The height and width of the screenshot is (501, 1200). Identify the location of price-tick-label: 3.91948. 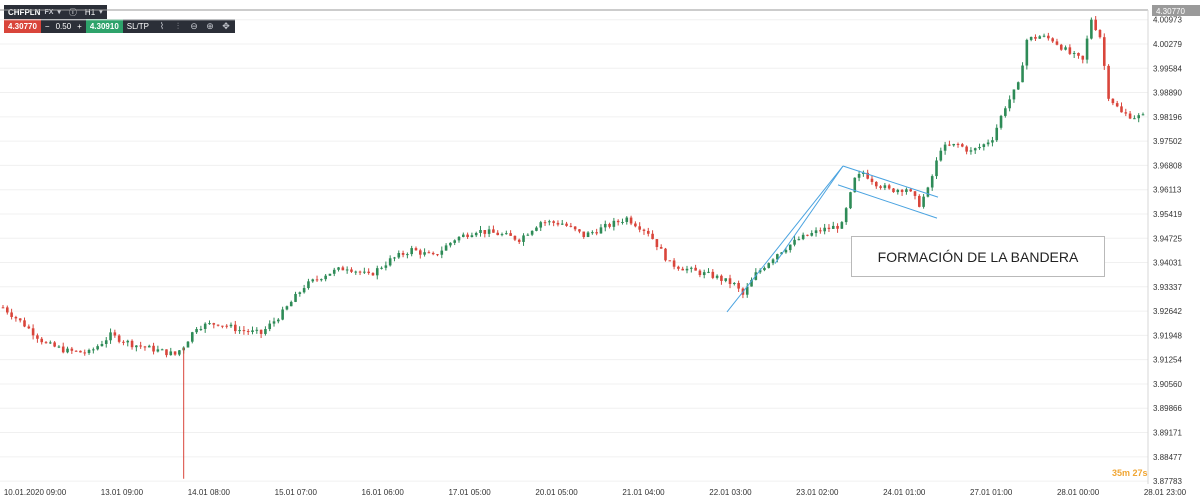
(1167, 335).